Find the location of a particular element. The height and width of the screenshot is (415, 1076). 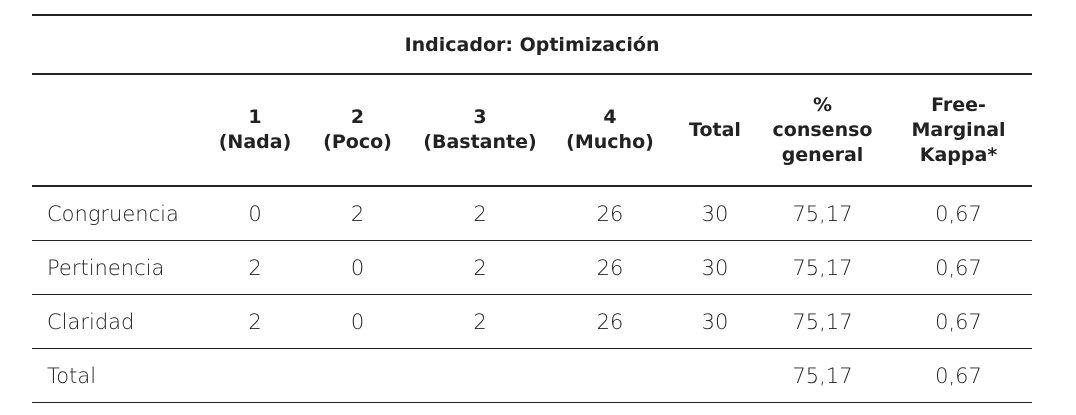

header-line: Total is located at coordinates (715, 129).